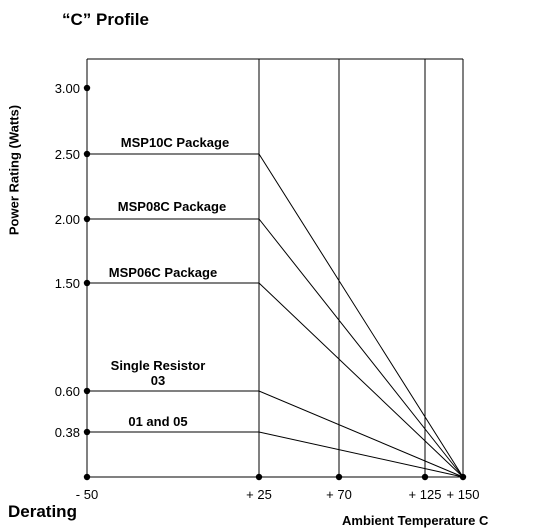 This screenshot has width=559, height=532. Describe the element at coordinates (175, 142) in the screenshot. I see `series-label: MSP10C Package` at that location.